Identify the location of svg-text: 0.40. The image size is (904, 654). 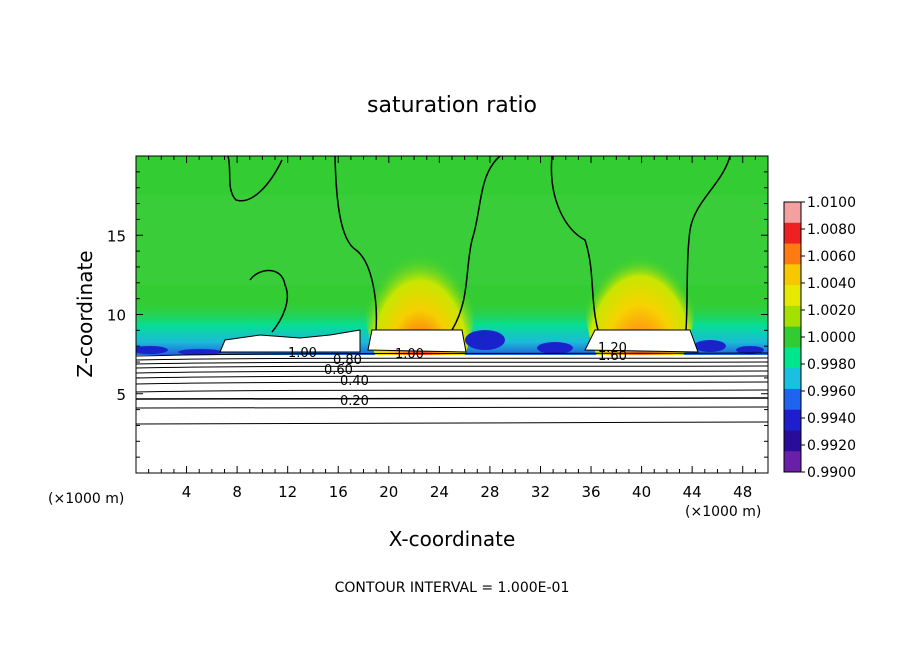
(354, 381).